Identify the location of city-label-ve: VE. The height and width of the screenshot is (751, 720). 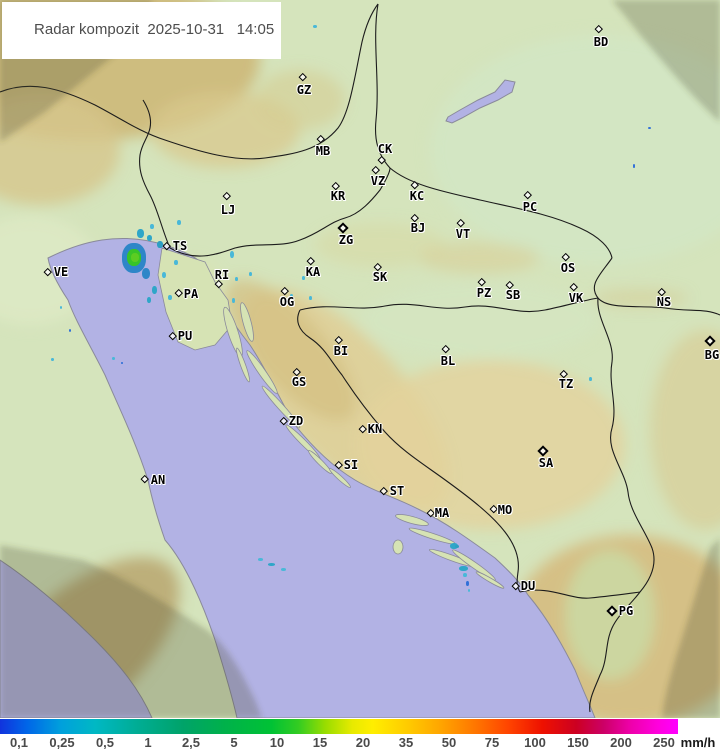
(61, 272).